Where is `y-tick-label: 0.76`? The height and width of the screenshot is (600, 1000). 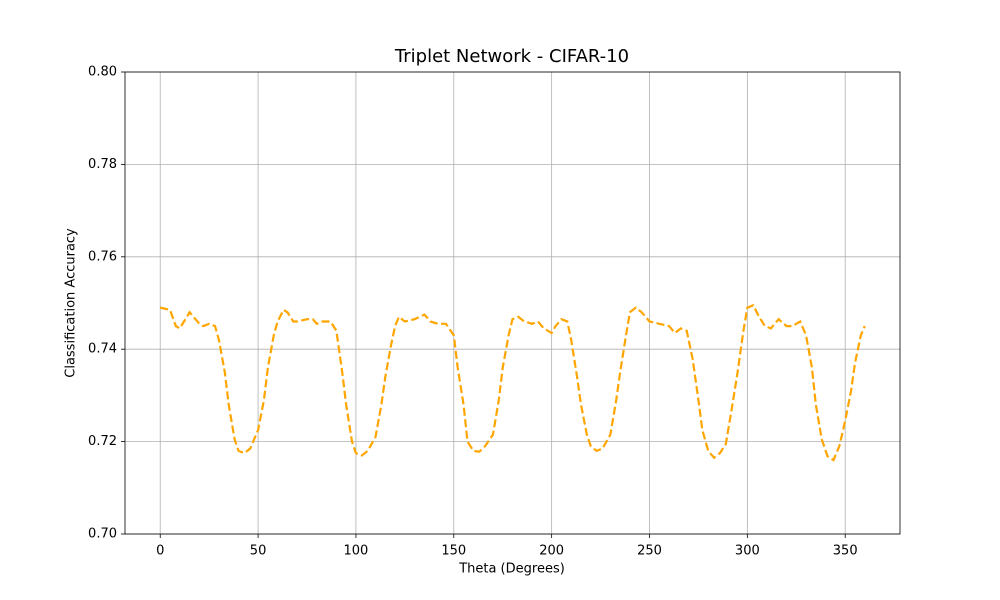
y-tick-label: 0.76 is located at coordinates (102, 256).